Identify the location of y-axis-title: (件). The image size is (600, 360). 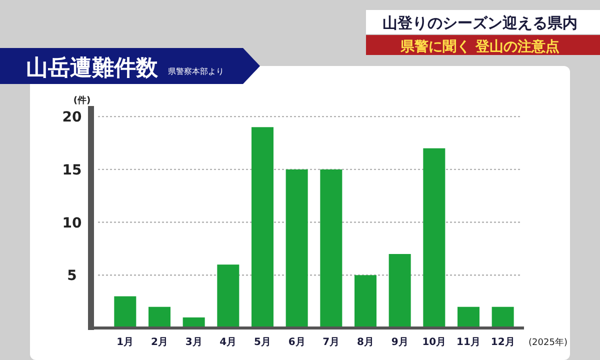
(82, 100).